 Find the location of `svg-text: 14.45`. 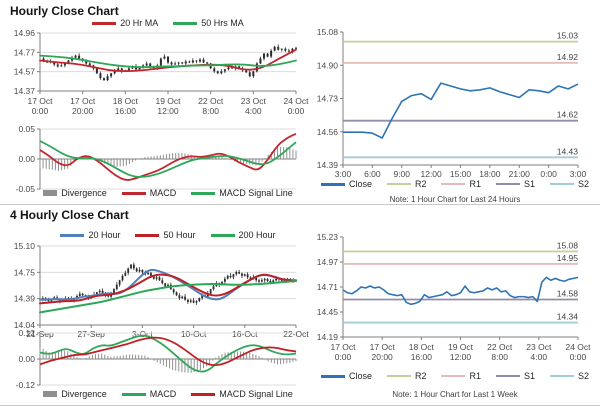

svg-text: 14.45 is located at coordinates (328, 312).